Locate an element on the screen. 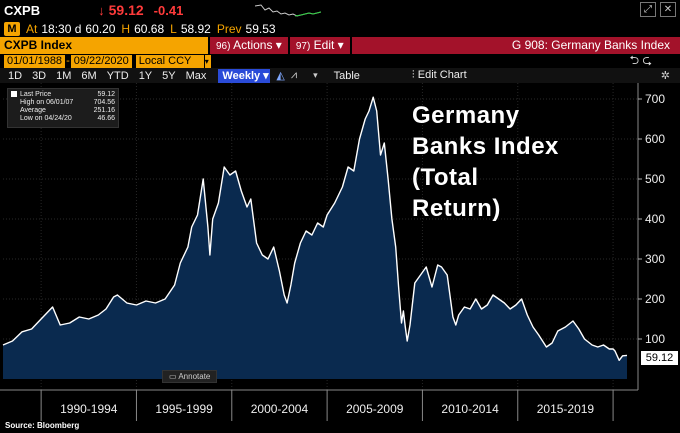  legend-high-label: High on 06/01/07 is located at coordinates (47, 102).